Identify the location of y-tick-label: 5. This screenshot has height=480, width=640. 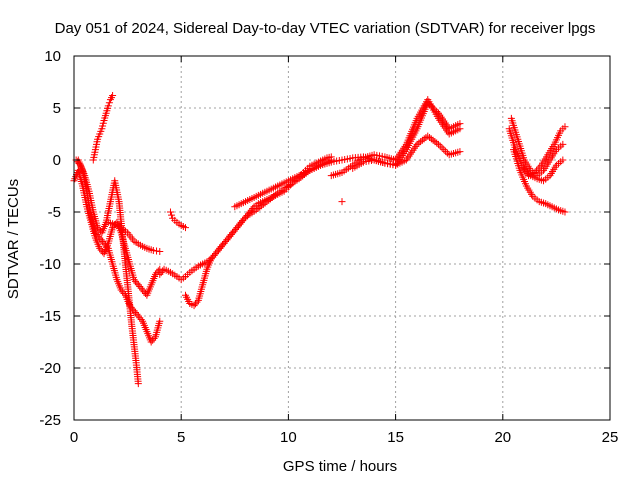
(57, 108).